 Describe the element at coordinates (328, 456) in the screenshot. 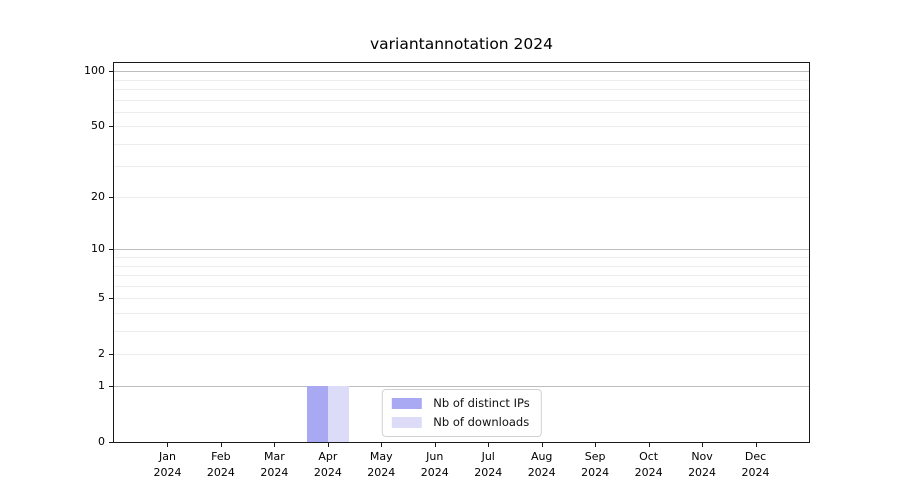

I see `x-tick-month: Apr` at that location.